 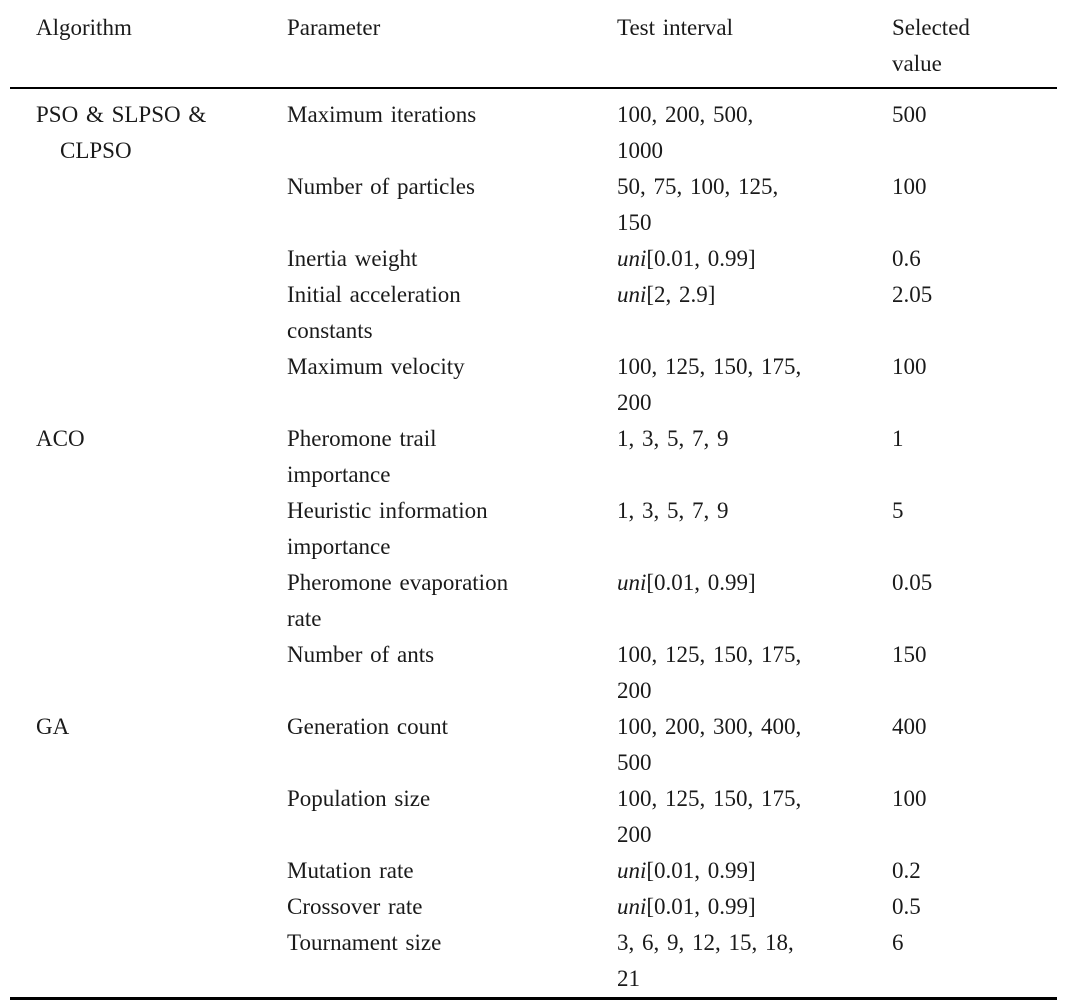 I want to click on selected-value-cell: 1, so click(x=898, y=438).